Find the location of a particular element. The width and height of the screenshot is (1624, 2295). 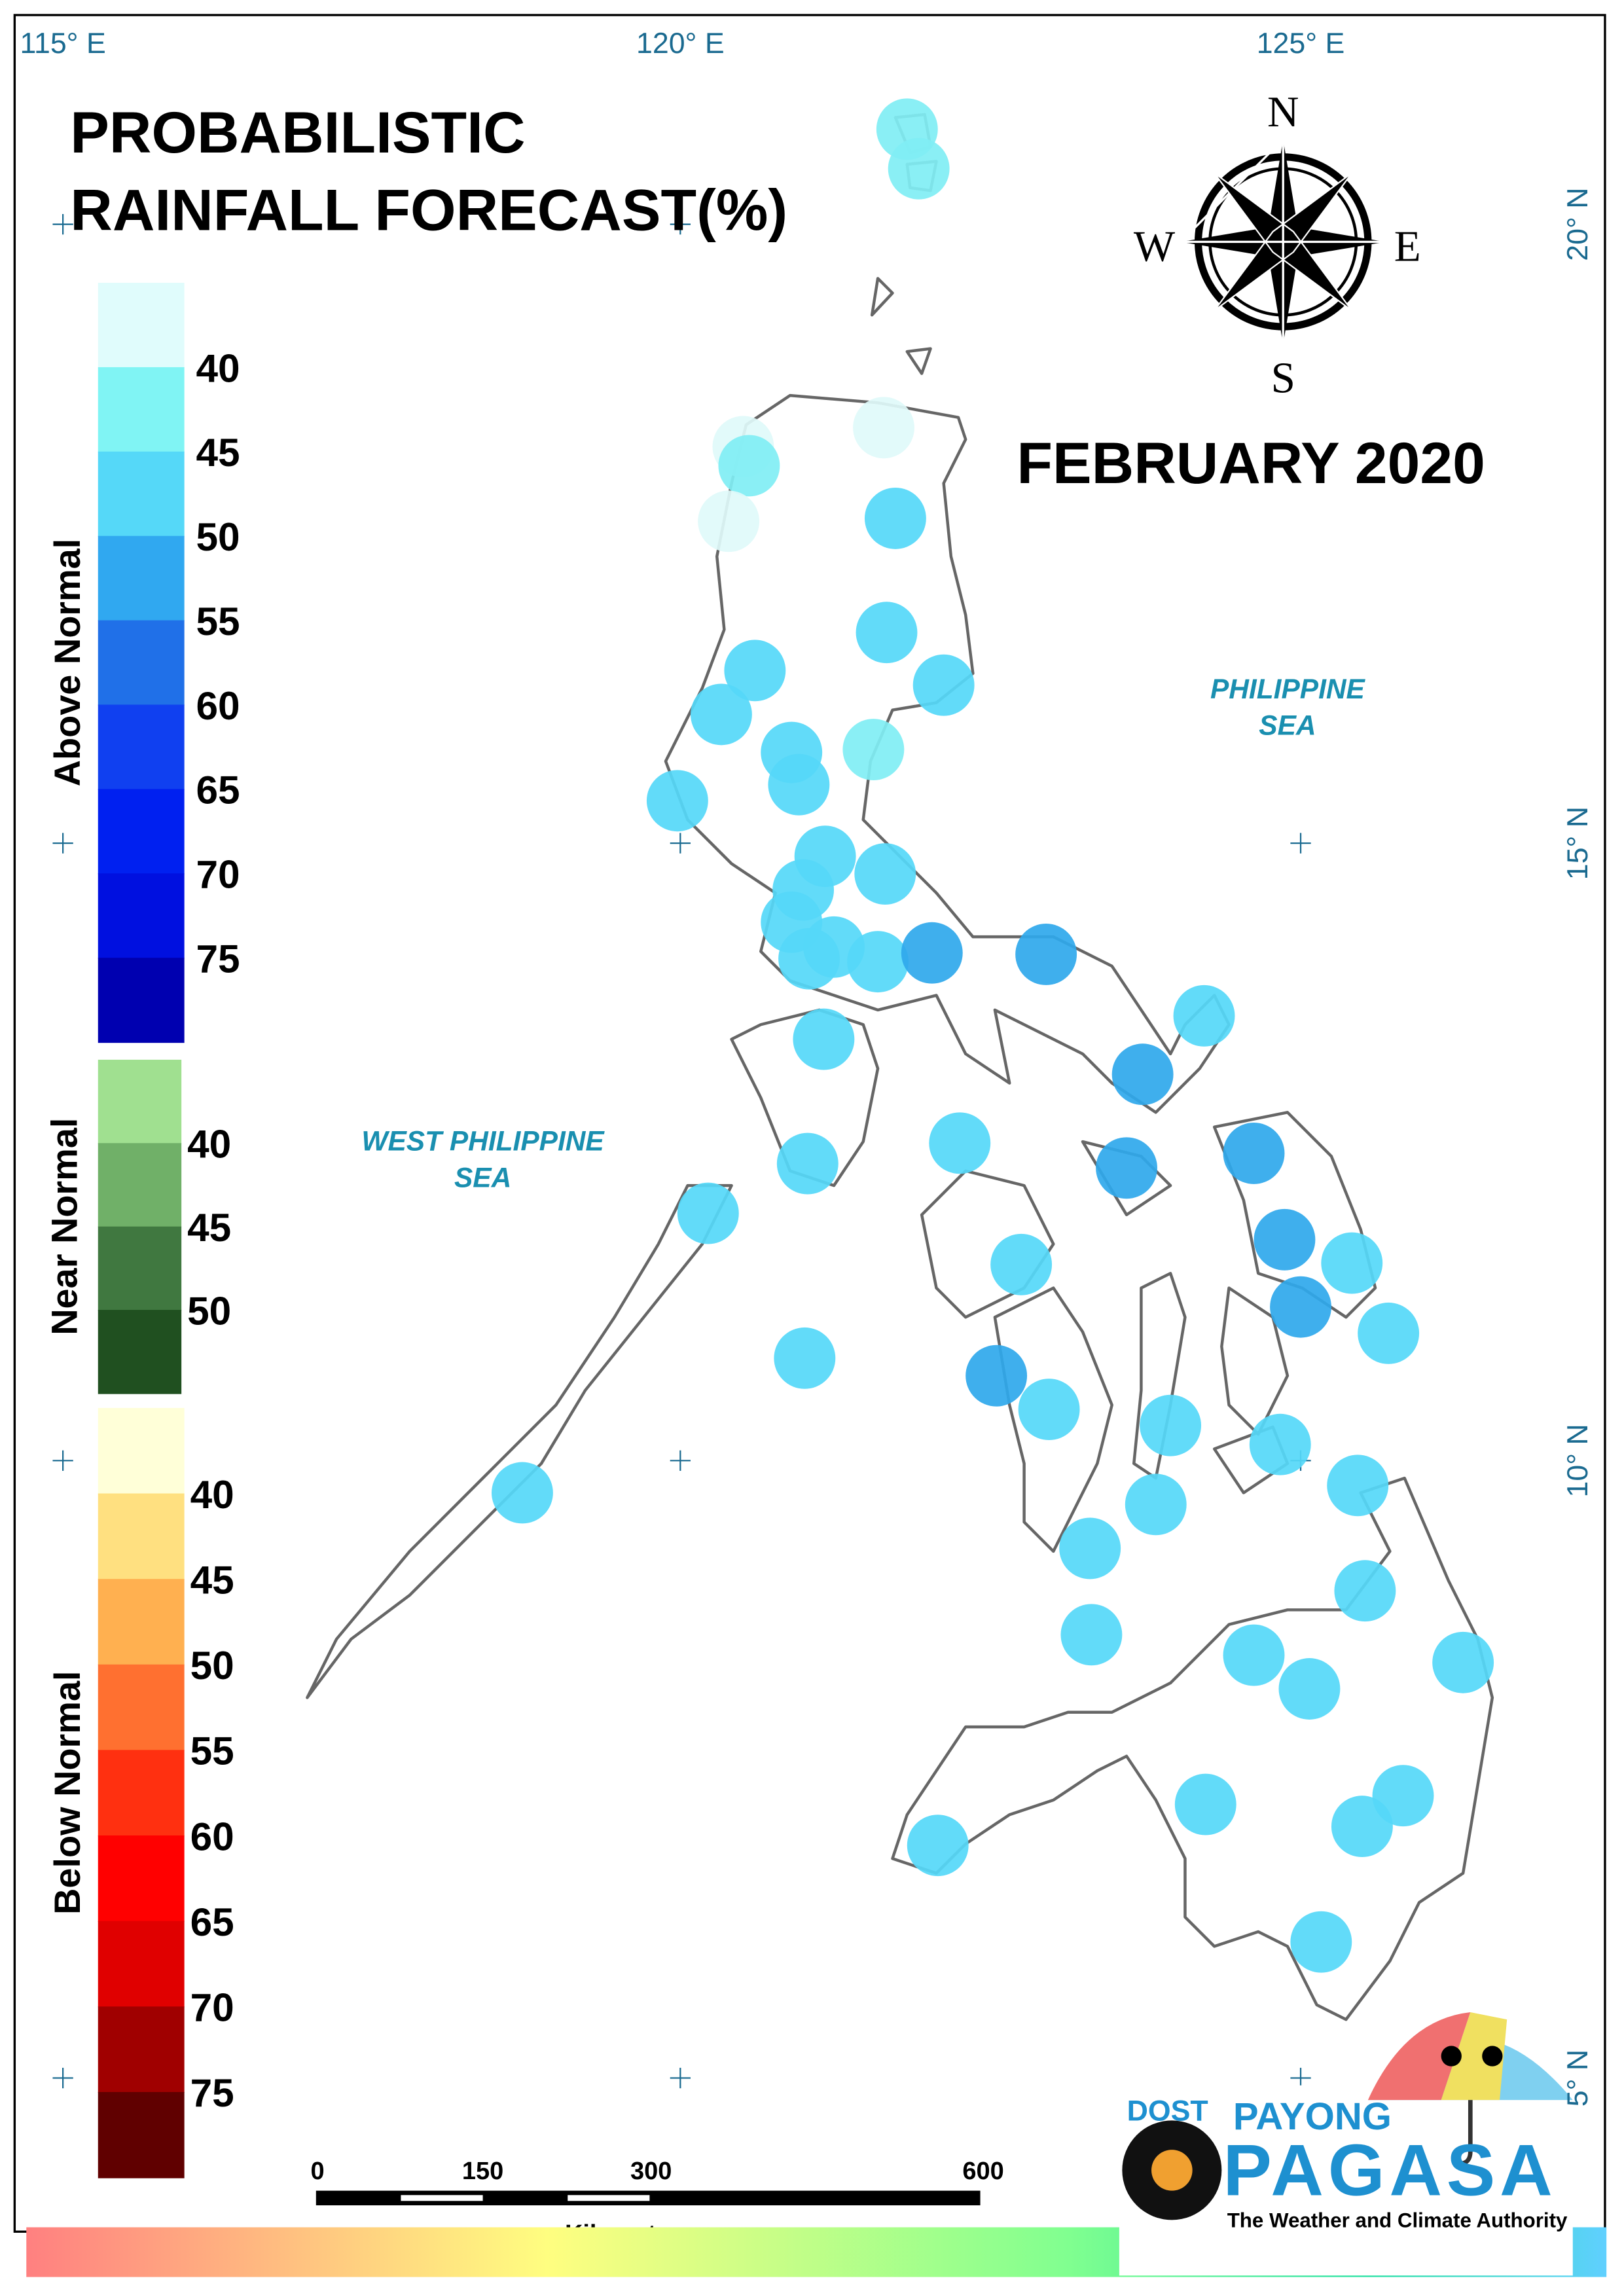

sea-label: WEST PHILIPPINE is located at coordinates (483, 1141).